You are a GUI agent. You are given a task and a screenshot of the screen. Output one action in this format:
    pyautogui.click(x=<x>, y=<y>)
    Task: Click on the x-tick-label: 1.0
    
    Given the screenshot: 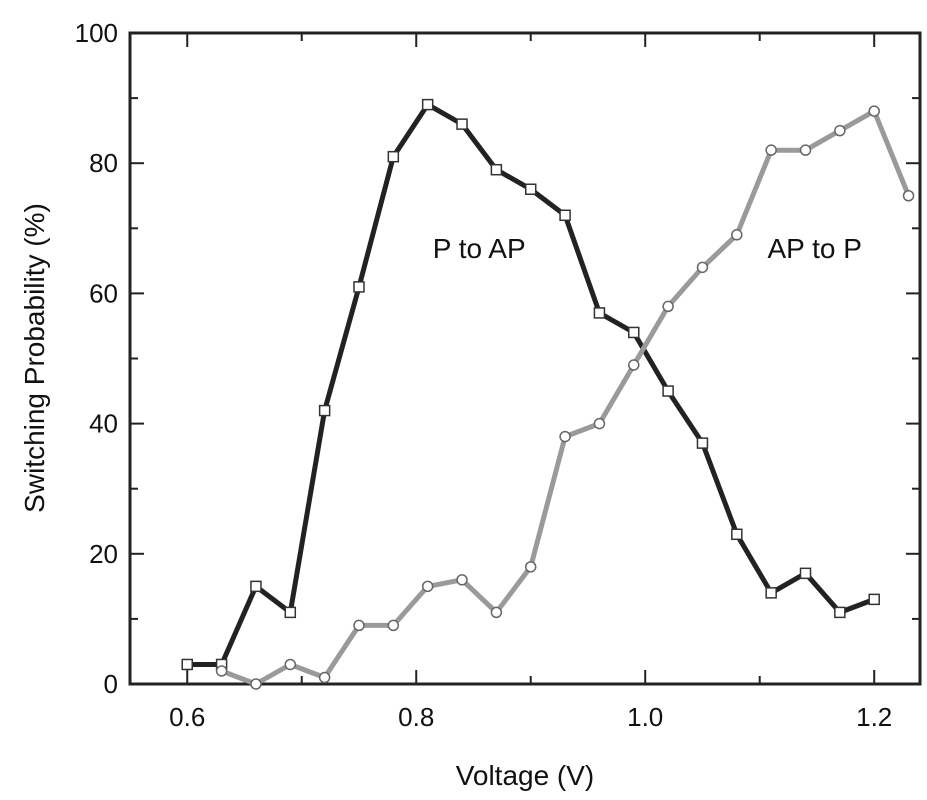 What is the action you would take?
    pyautogui.click(x=645, y=717)
    